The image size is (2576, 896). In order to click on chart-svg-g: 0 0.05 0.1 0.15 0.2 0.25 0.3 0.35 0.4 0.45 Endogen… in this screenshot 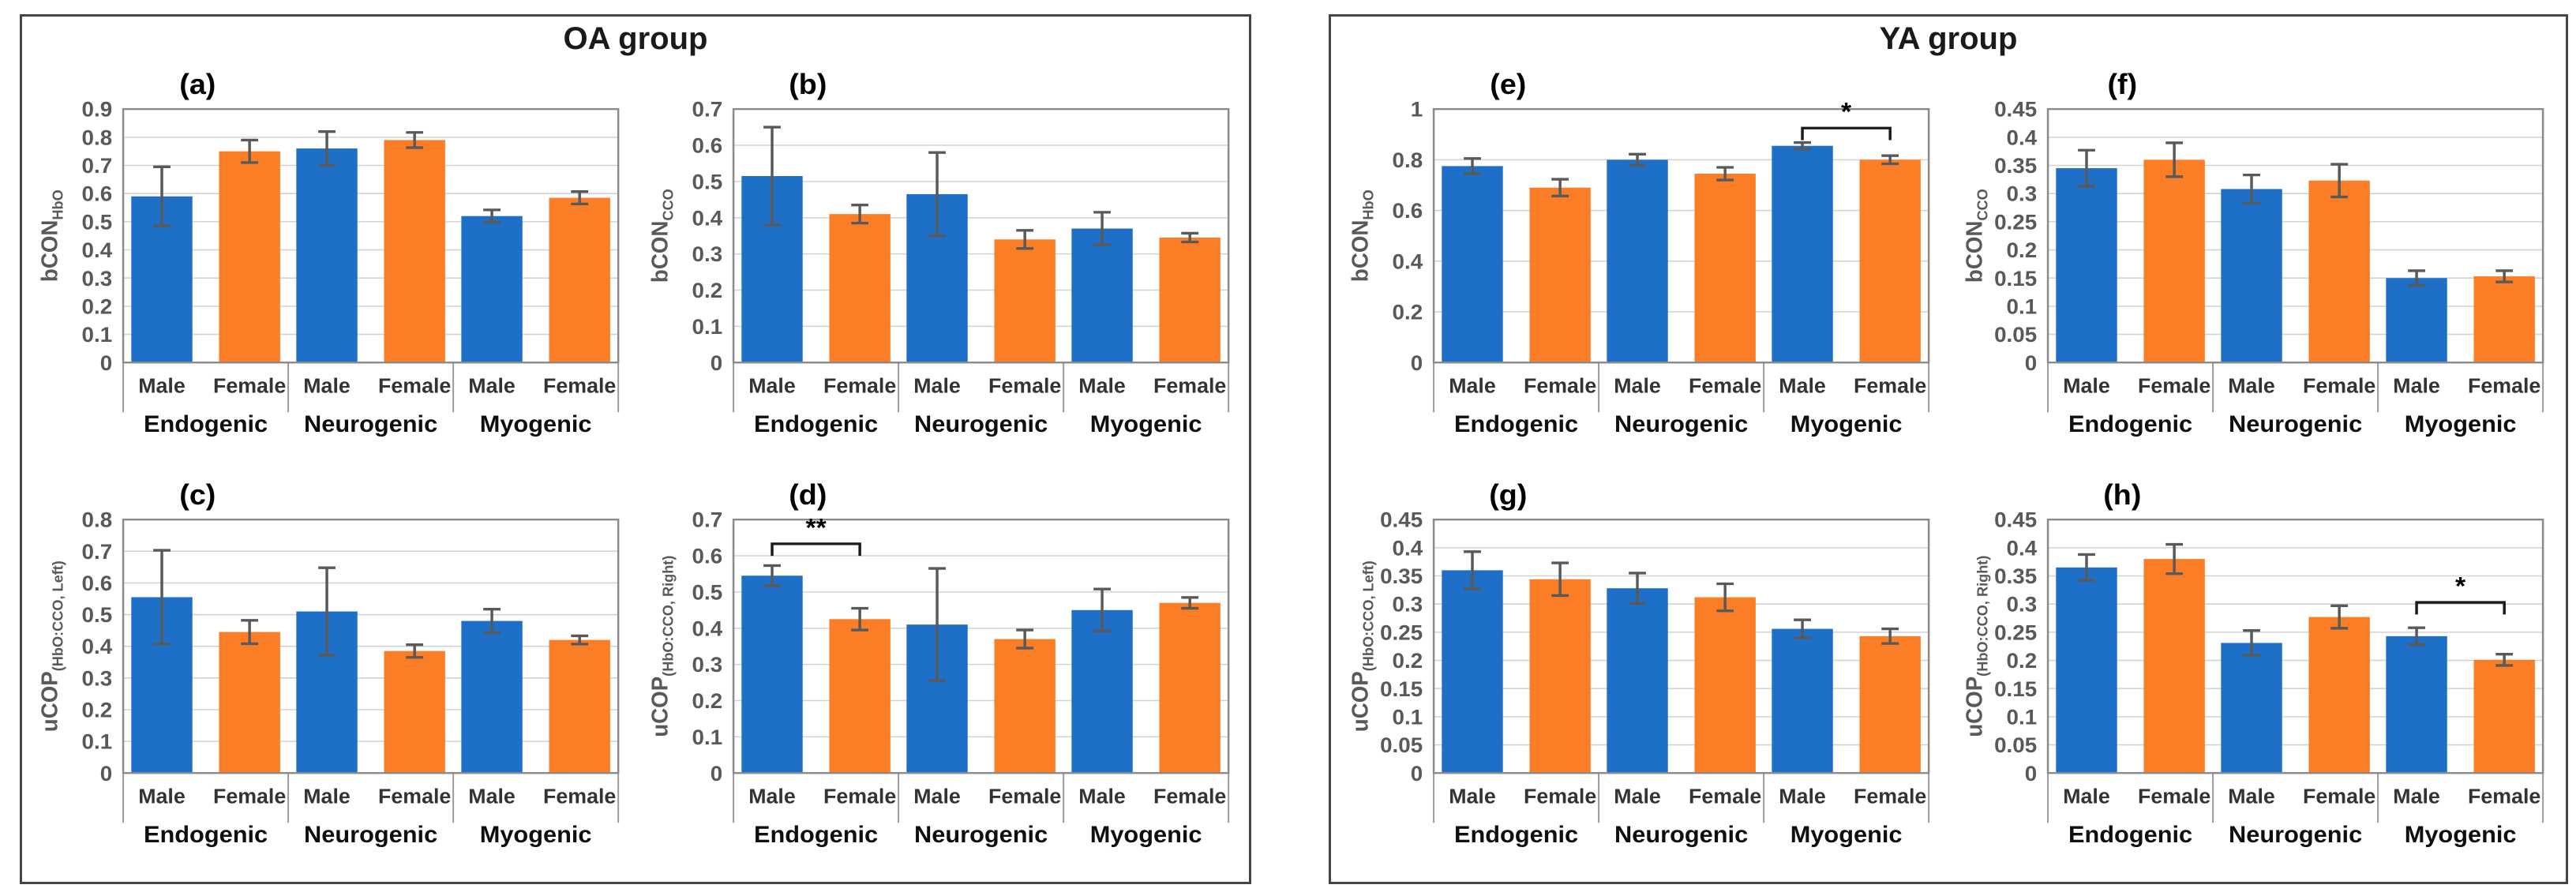, I will do `click(1638, 663)`.